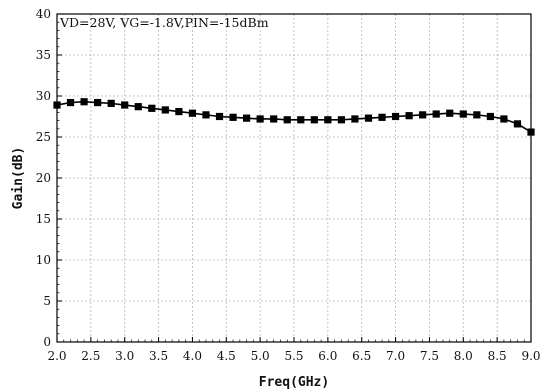 This screenshot has height=391, width=543. Describe the element at coordinates (158, 356) in the screenshot. I see `x-tick-label: 3.5` at that location.